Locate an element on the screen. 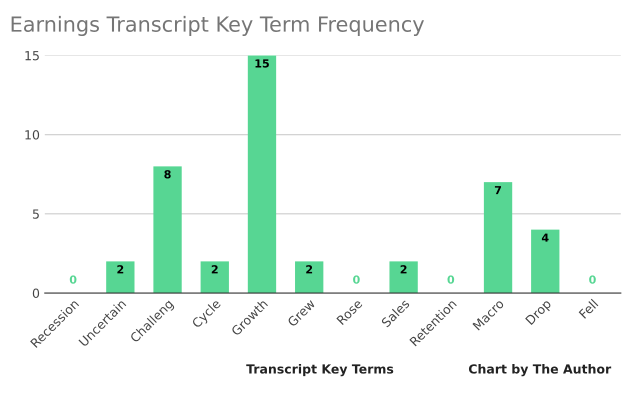 The image size is (640, 396). data-label: 15 is located at coordinates (262, 63).